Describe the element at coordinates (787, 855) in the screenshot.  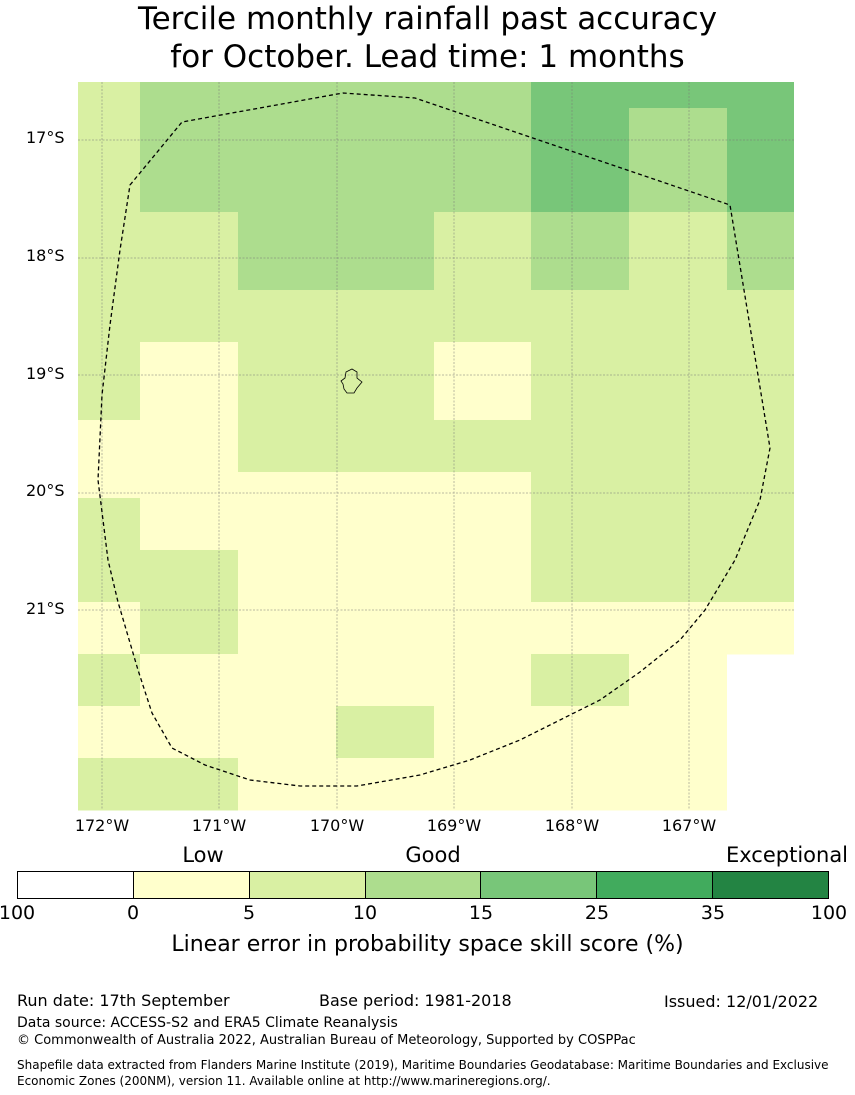
I see `legend-category-exceptional: Exceptional` at that location.